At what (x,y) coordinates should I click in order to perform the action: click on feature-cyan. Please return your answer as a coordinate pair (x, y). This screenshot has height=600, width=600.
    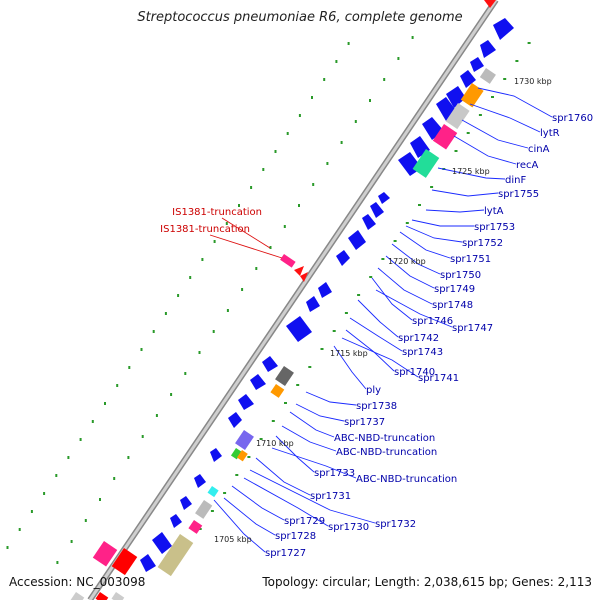
    Looking at the image, I should click on (213, 492).